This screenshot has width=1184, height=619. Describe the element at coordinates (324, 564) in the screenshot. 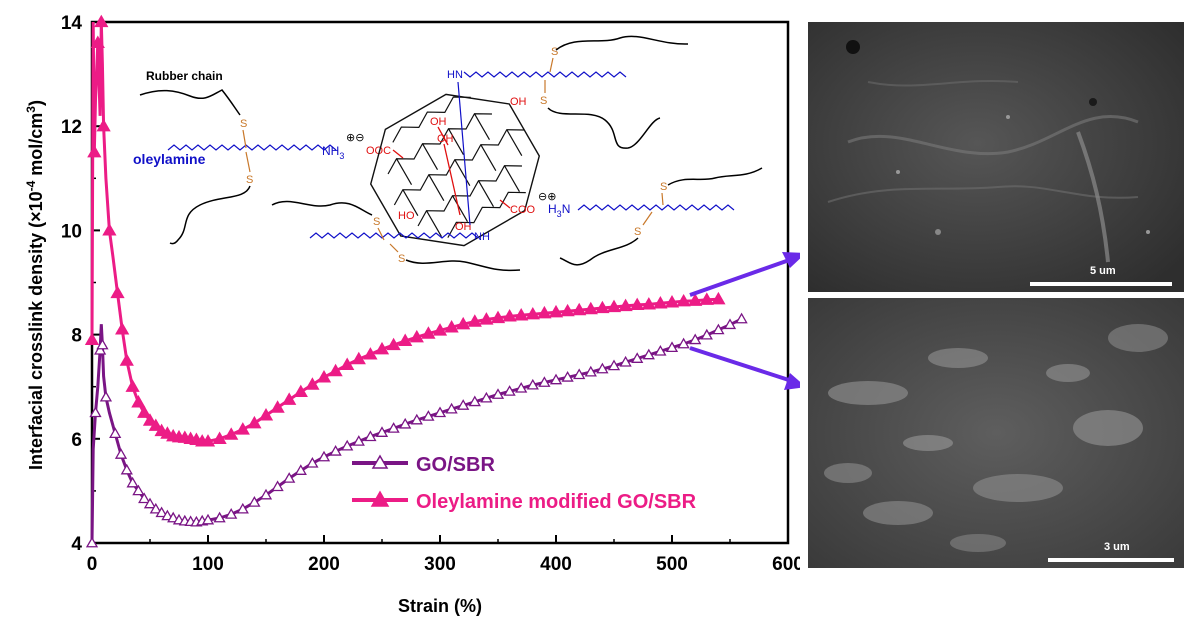

I see `x-tick-label: 200` at that location.